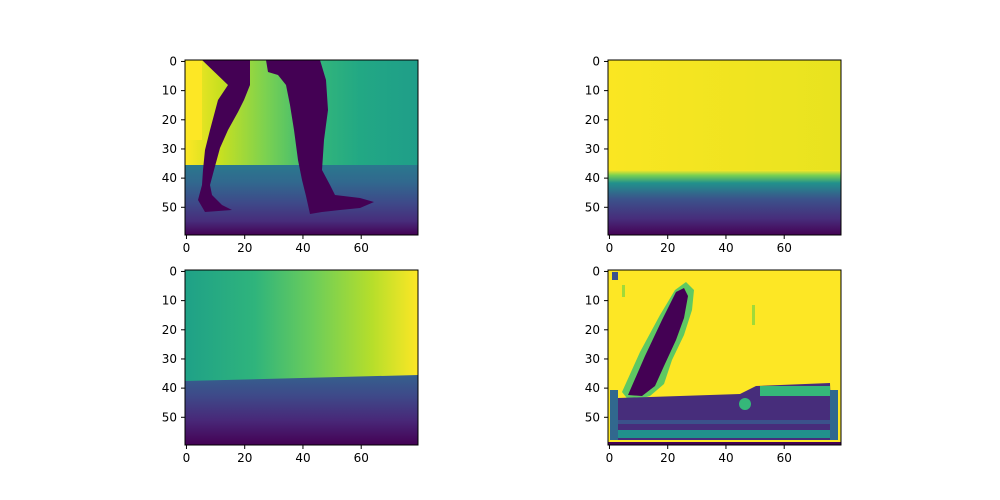  What do you see at coordinates (301, 357) in the screenshot?
I see `heatmap-image-bottom-left` at bounding box center [301, 357].